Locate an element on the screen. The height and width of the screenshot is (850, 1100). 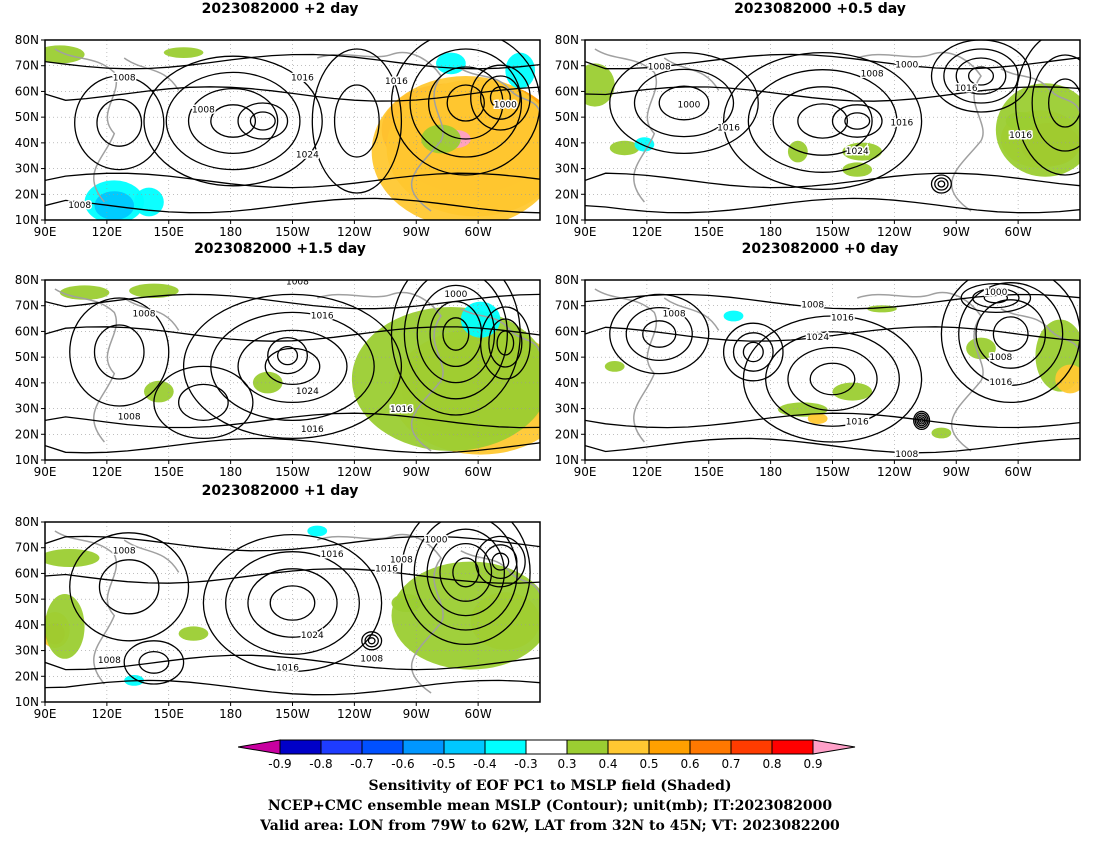
panel-title: 2023082000 +1 day is located at coordinates (280, 491).